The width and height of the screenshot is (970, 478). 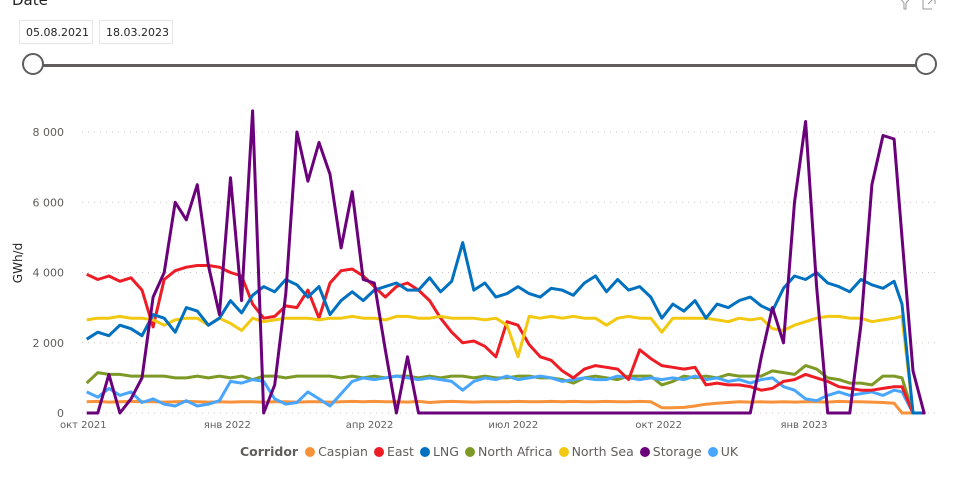 I want to click on y-tick-label: 0, so click(x=60, y=413).